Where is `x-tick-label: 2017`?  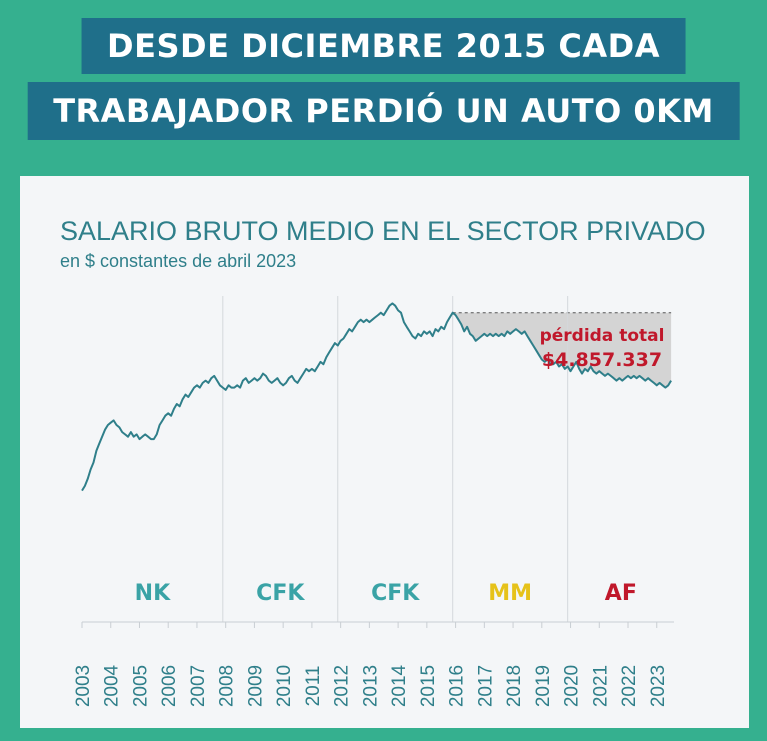
x-tick-label: 2017 is located at coordinates (485, 686).